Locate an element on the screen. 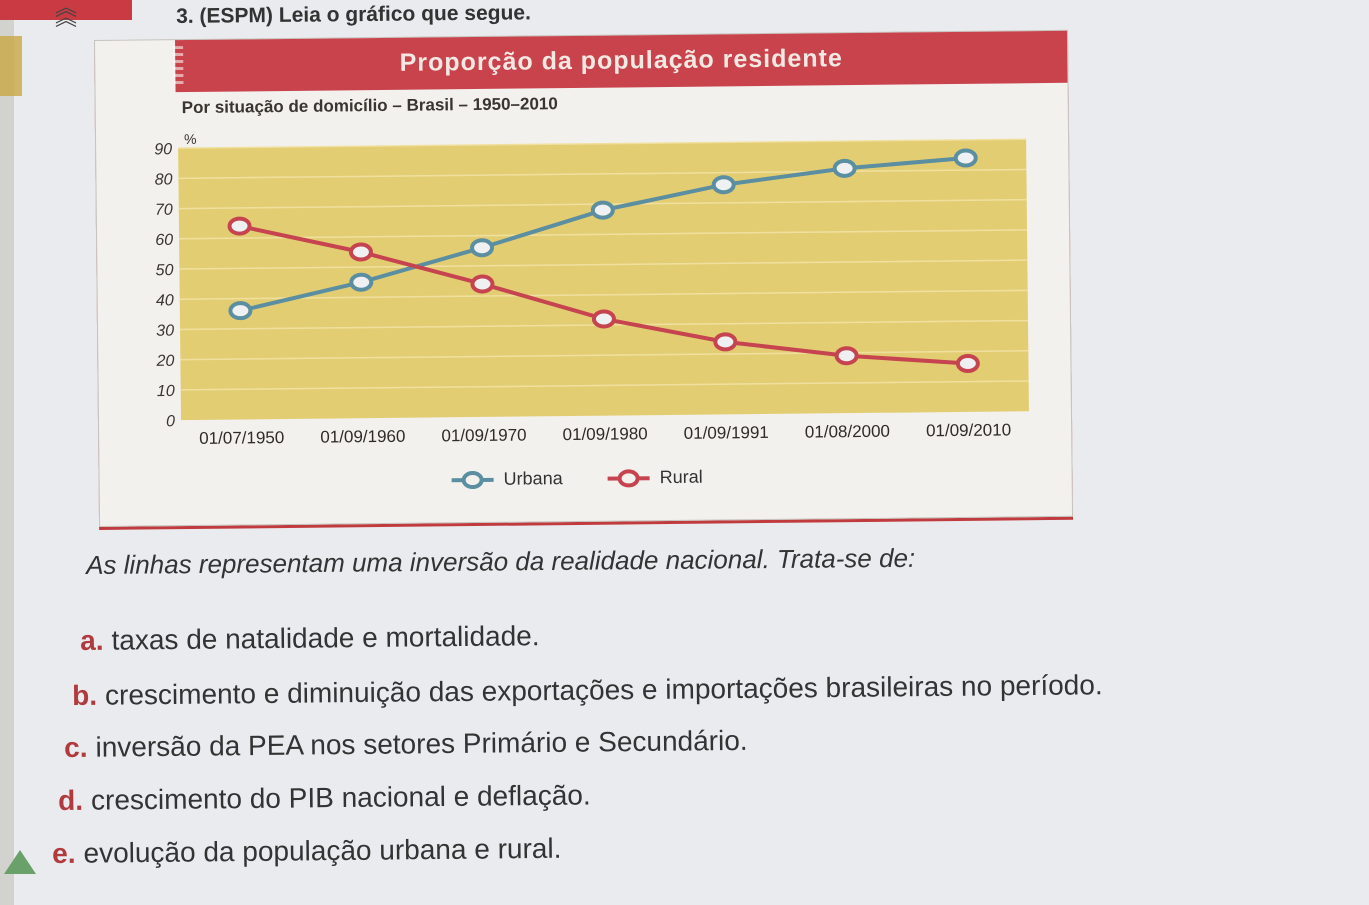  option-e: e. evolução da população urbana e rural. is located at coordinates (307, 851).